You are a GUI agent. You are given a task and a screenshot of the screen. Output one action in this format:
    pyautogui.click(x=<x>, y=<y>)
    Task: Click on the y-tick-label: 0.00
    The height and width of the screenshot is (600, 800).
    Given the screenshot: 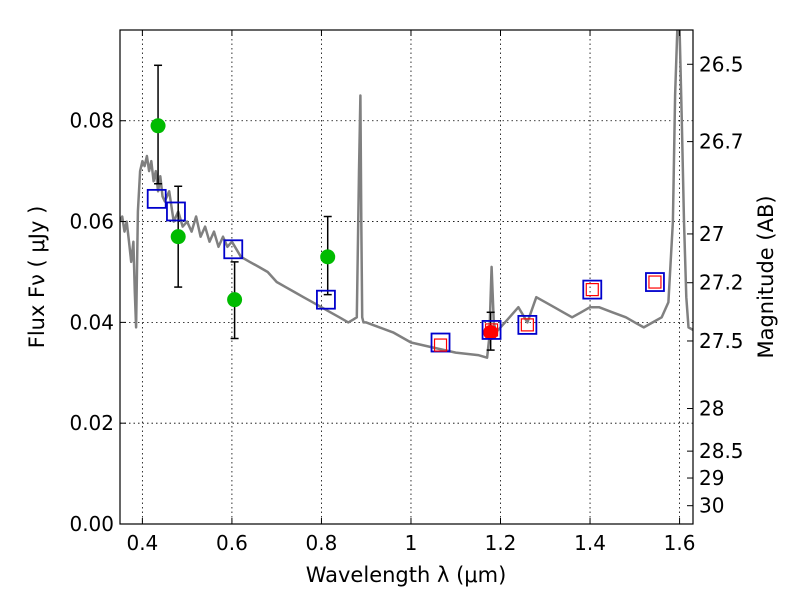 What is the action you would take?
    pyautogui.click(x=91, y=524)
    